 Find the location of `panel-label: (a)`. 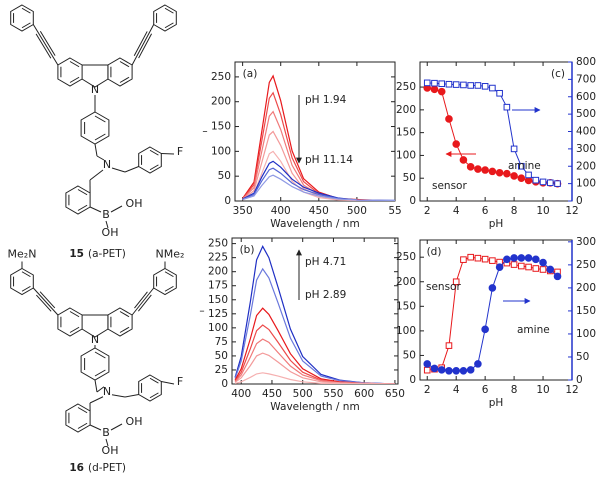

panel-label: (a) is located at coordinates (250, 74).